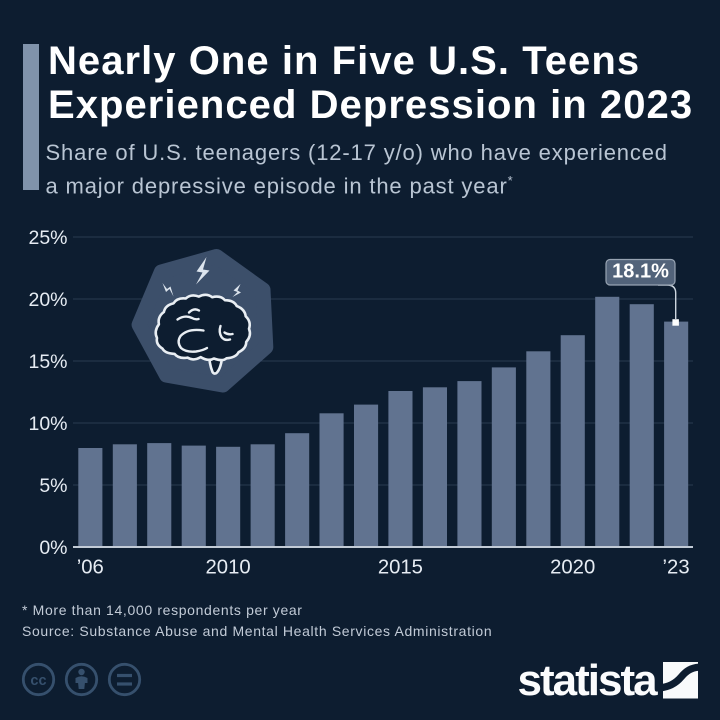 This screenshot has height=720, width=720. I want to click on svg-text: ’06, so click(90, 568).